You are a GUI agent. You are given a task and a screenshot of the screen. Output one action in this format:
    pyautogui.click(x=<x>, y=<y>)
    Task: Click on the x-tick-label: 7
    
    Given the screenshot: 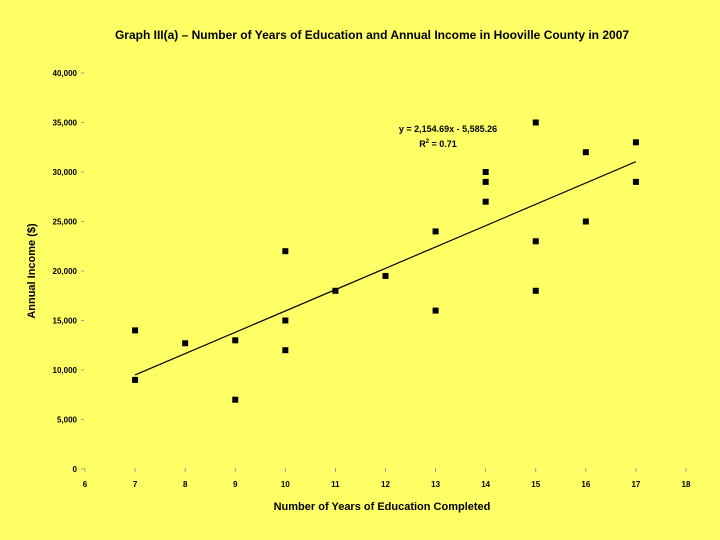 What is the action you would take?
    pyautogui.click(x=135, y=484)
    